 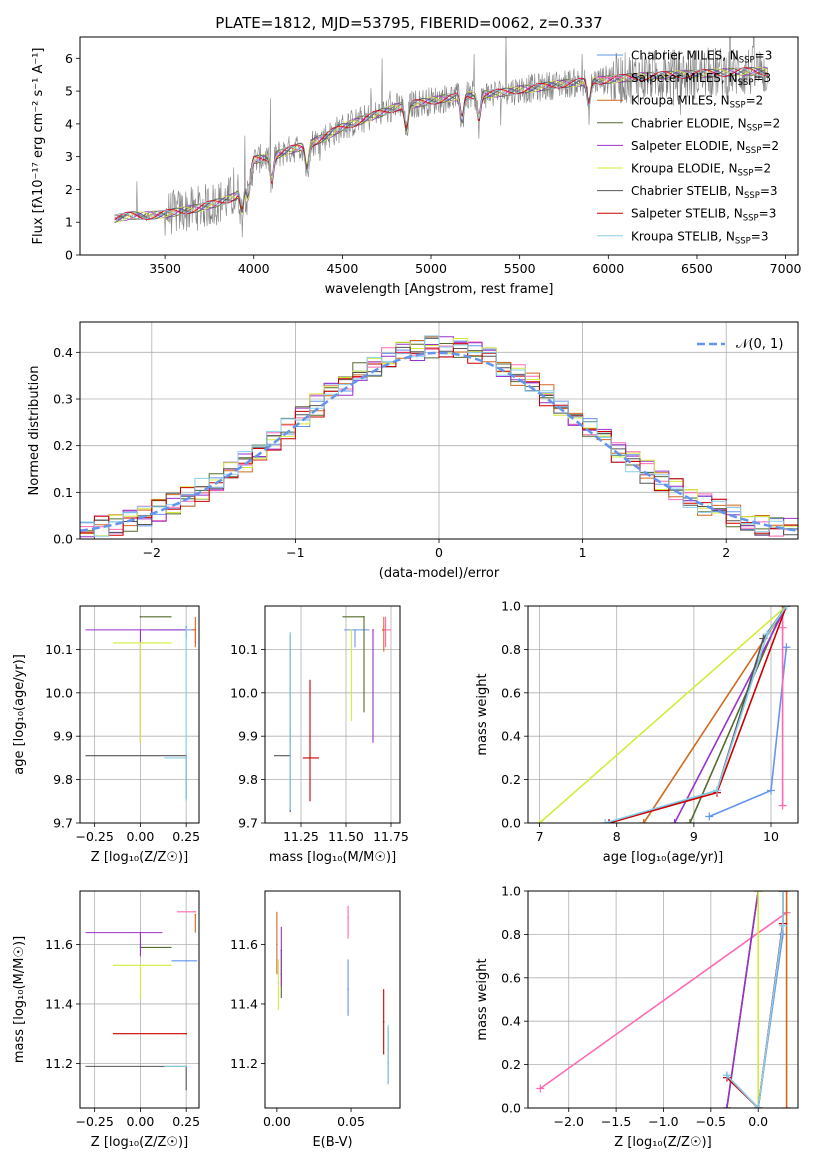 I want to click on legend-label: Salpeter MILES, N, so click(x=684, y=78).